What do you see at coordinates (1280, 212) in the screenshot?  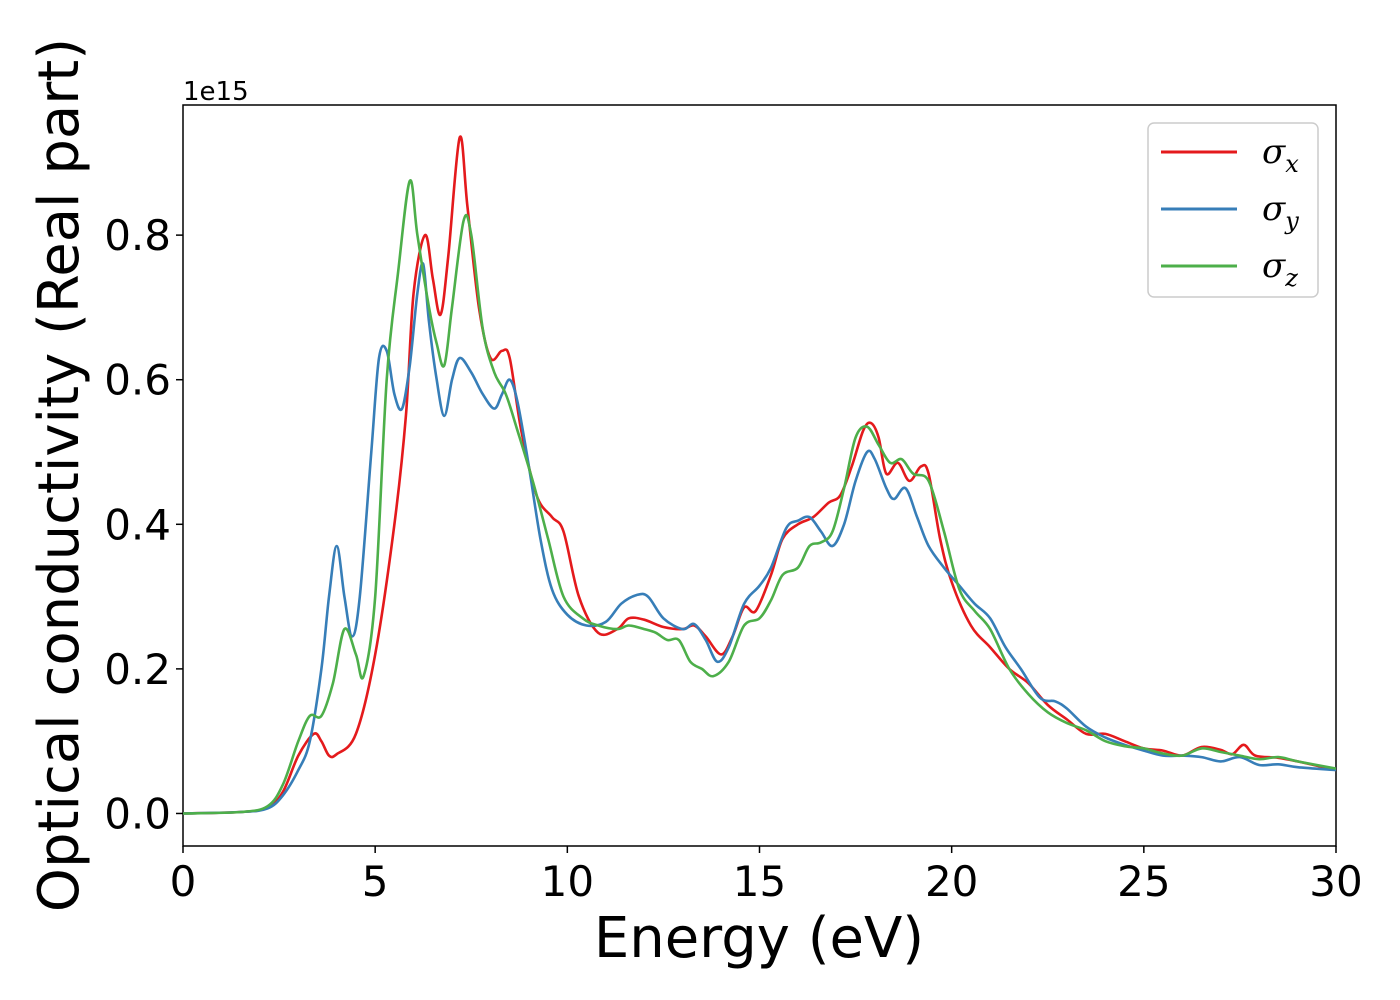 I see `legend-label-y: σy` at bounding box center [1280, 212].